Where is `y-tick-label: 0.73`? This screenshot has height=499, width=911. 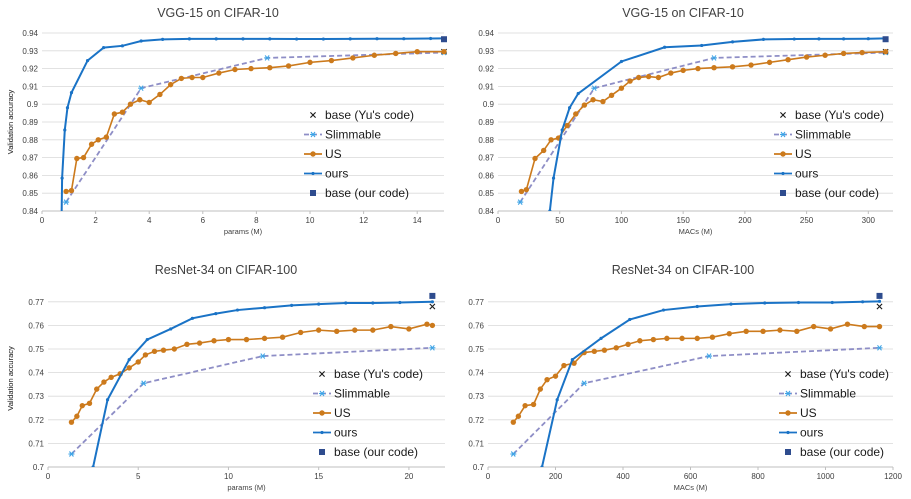 y-tick-label: 0.73 is located at coordinates (36, 396).